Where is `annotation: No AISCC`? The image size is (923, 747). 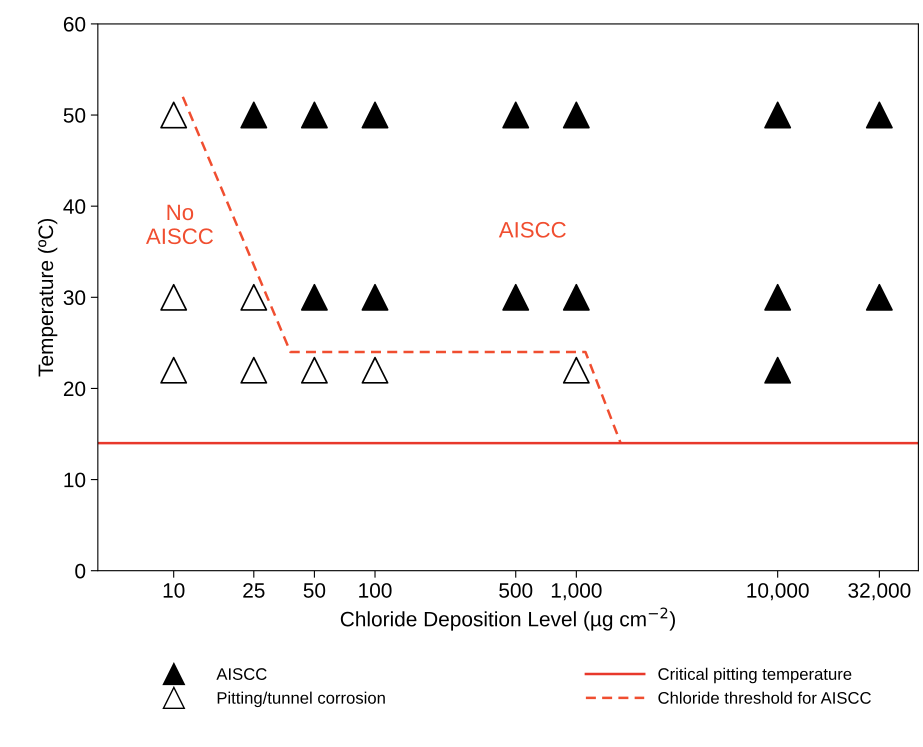
annotation: No AISCC is located at coordinates (179, 224).